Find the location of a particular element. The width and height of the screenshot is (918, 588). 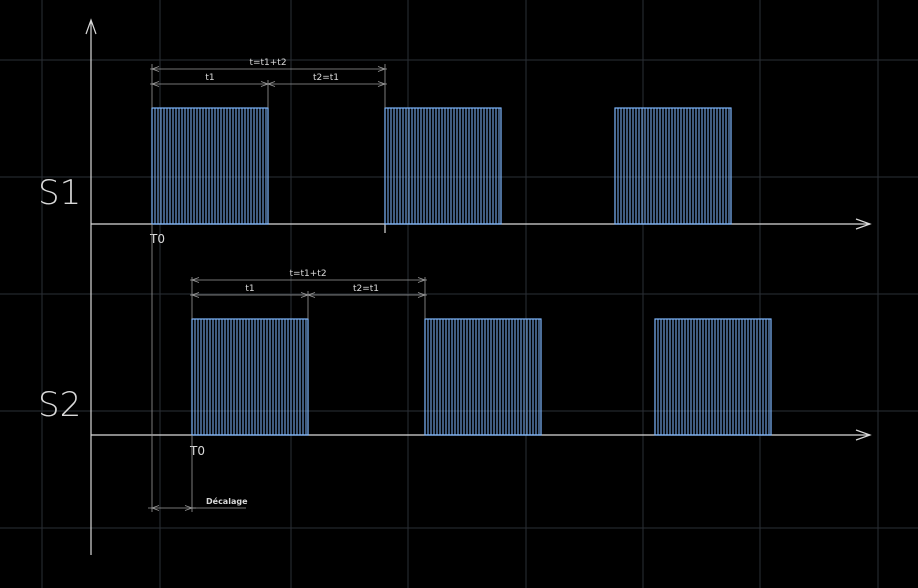

s2-t2-label: t2=t1 is located at coordinates (366, 289).